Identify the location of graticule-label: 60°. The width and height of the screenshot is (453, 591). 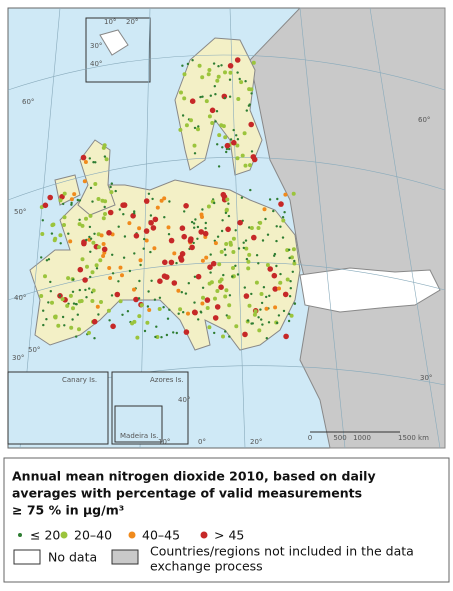
(424, 120).